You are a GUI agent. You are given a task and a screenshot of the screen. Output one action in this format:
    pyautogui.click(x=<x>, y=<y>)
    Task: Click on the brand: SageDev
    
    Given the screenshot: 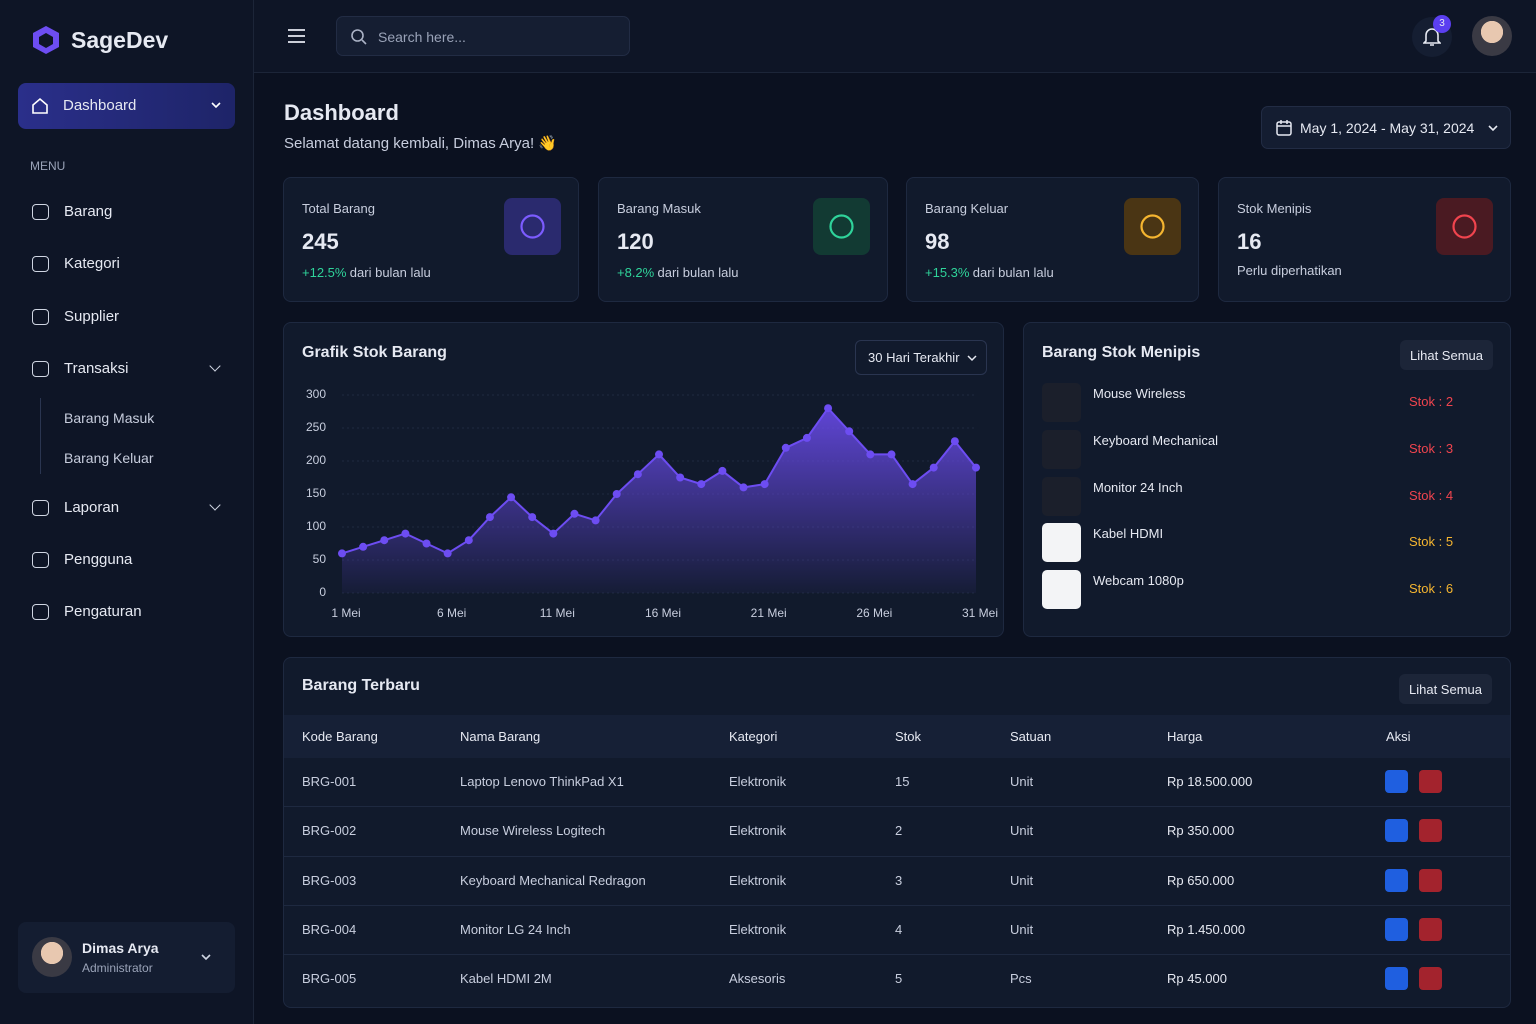 What is the action you would take?
    pyautogui.click(x=120, y=40)
    